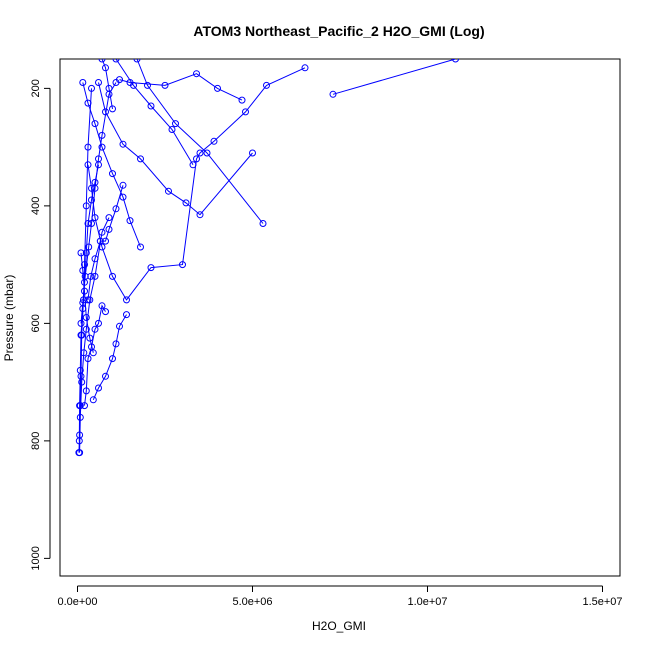  What do you see at coordinates (340, 596) in the screenshot?
I see `x-axis: 0.0e+00 5.0e+06 1.0e+07 1.5e+07` at bounding box center [340, 596].